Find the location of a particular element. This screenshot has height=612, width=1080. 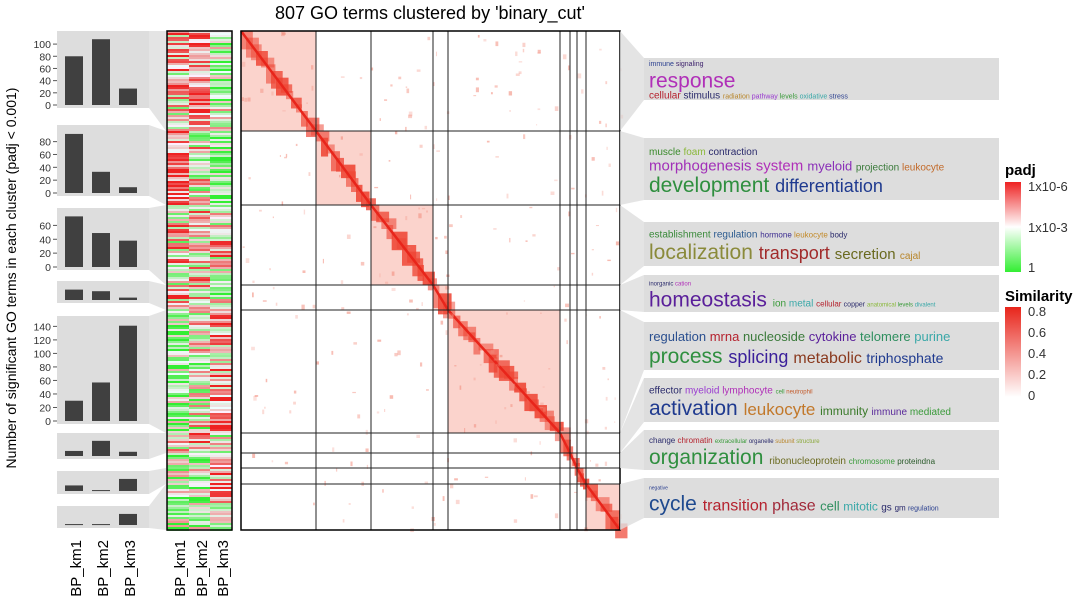

wordcloud-term: gs is located at coordinates (887, 508).